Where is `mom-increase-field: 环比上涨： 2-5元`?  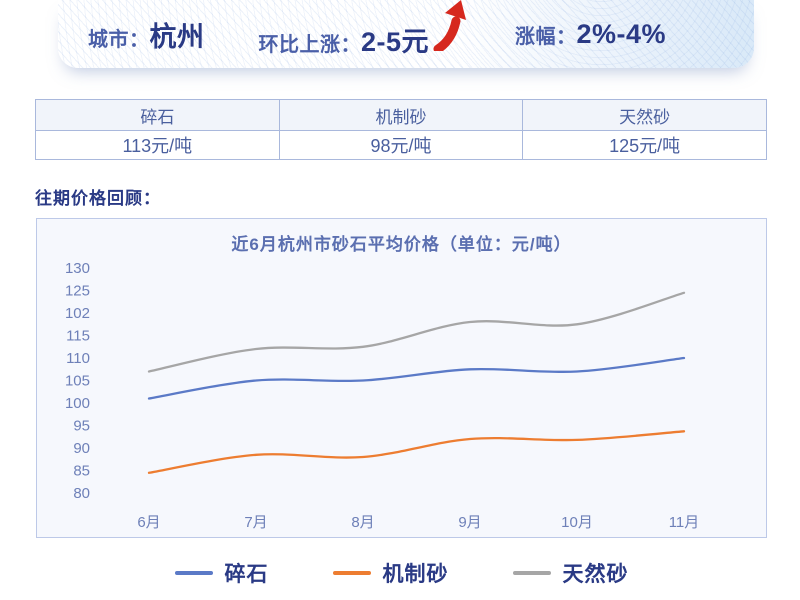
mom-increase-field: 环比上涨： 2-5元 is located at coordinates (364, 29).